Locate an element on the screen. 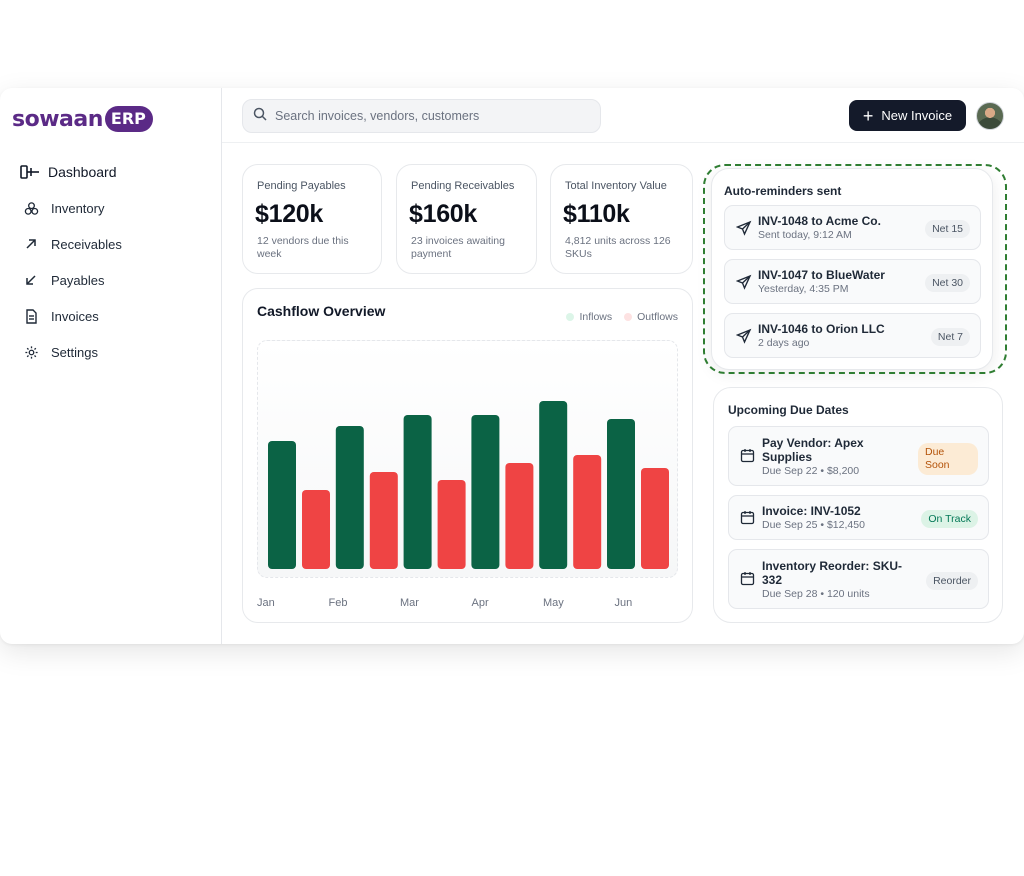 The width and height of the screenshot is (1024, 876). legend-item-inflows: Inflows is located at coordinates (589, 317).